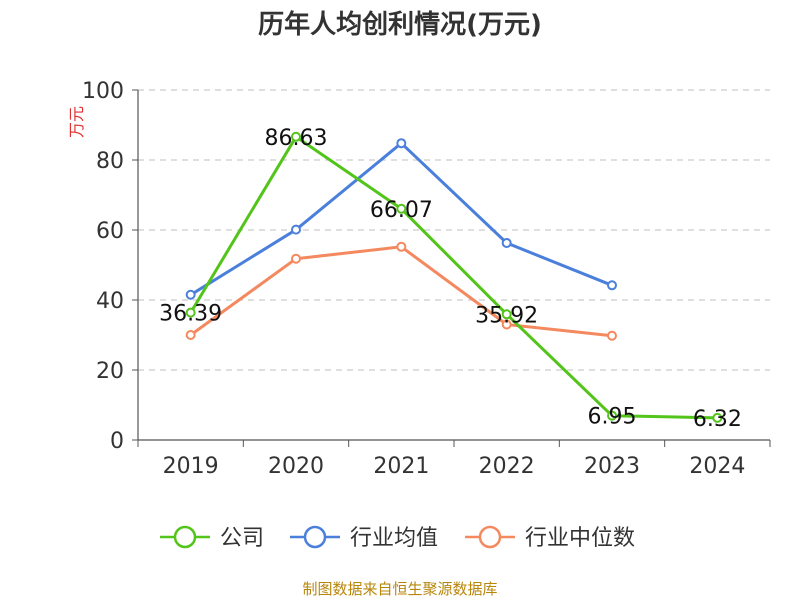 Image resolution: width=800 pixels, height=600 pixels. What do you see at coordinates (103, 91) in the screenshot?
I see `y-tick-label: 100` at bounding box center [103, 91].